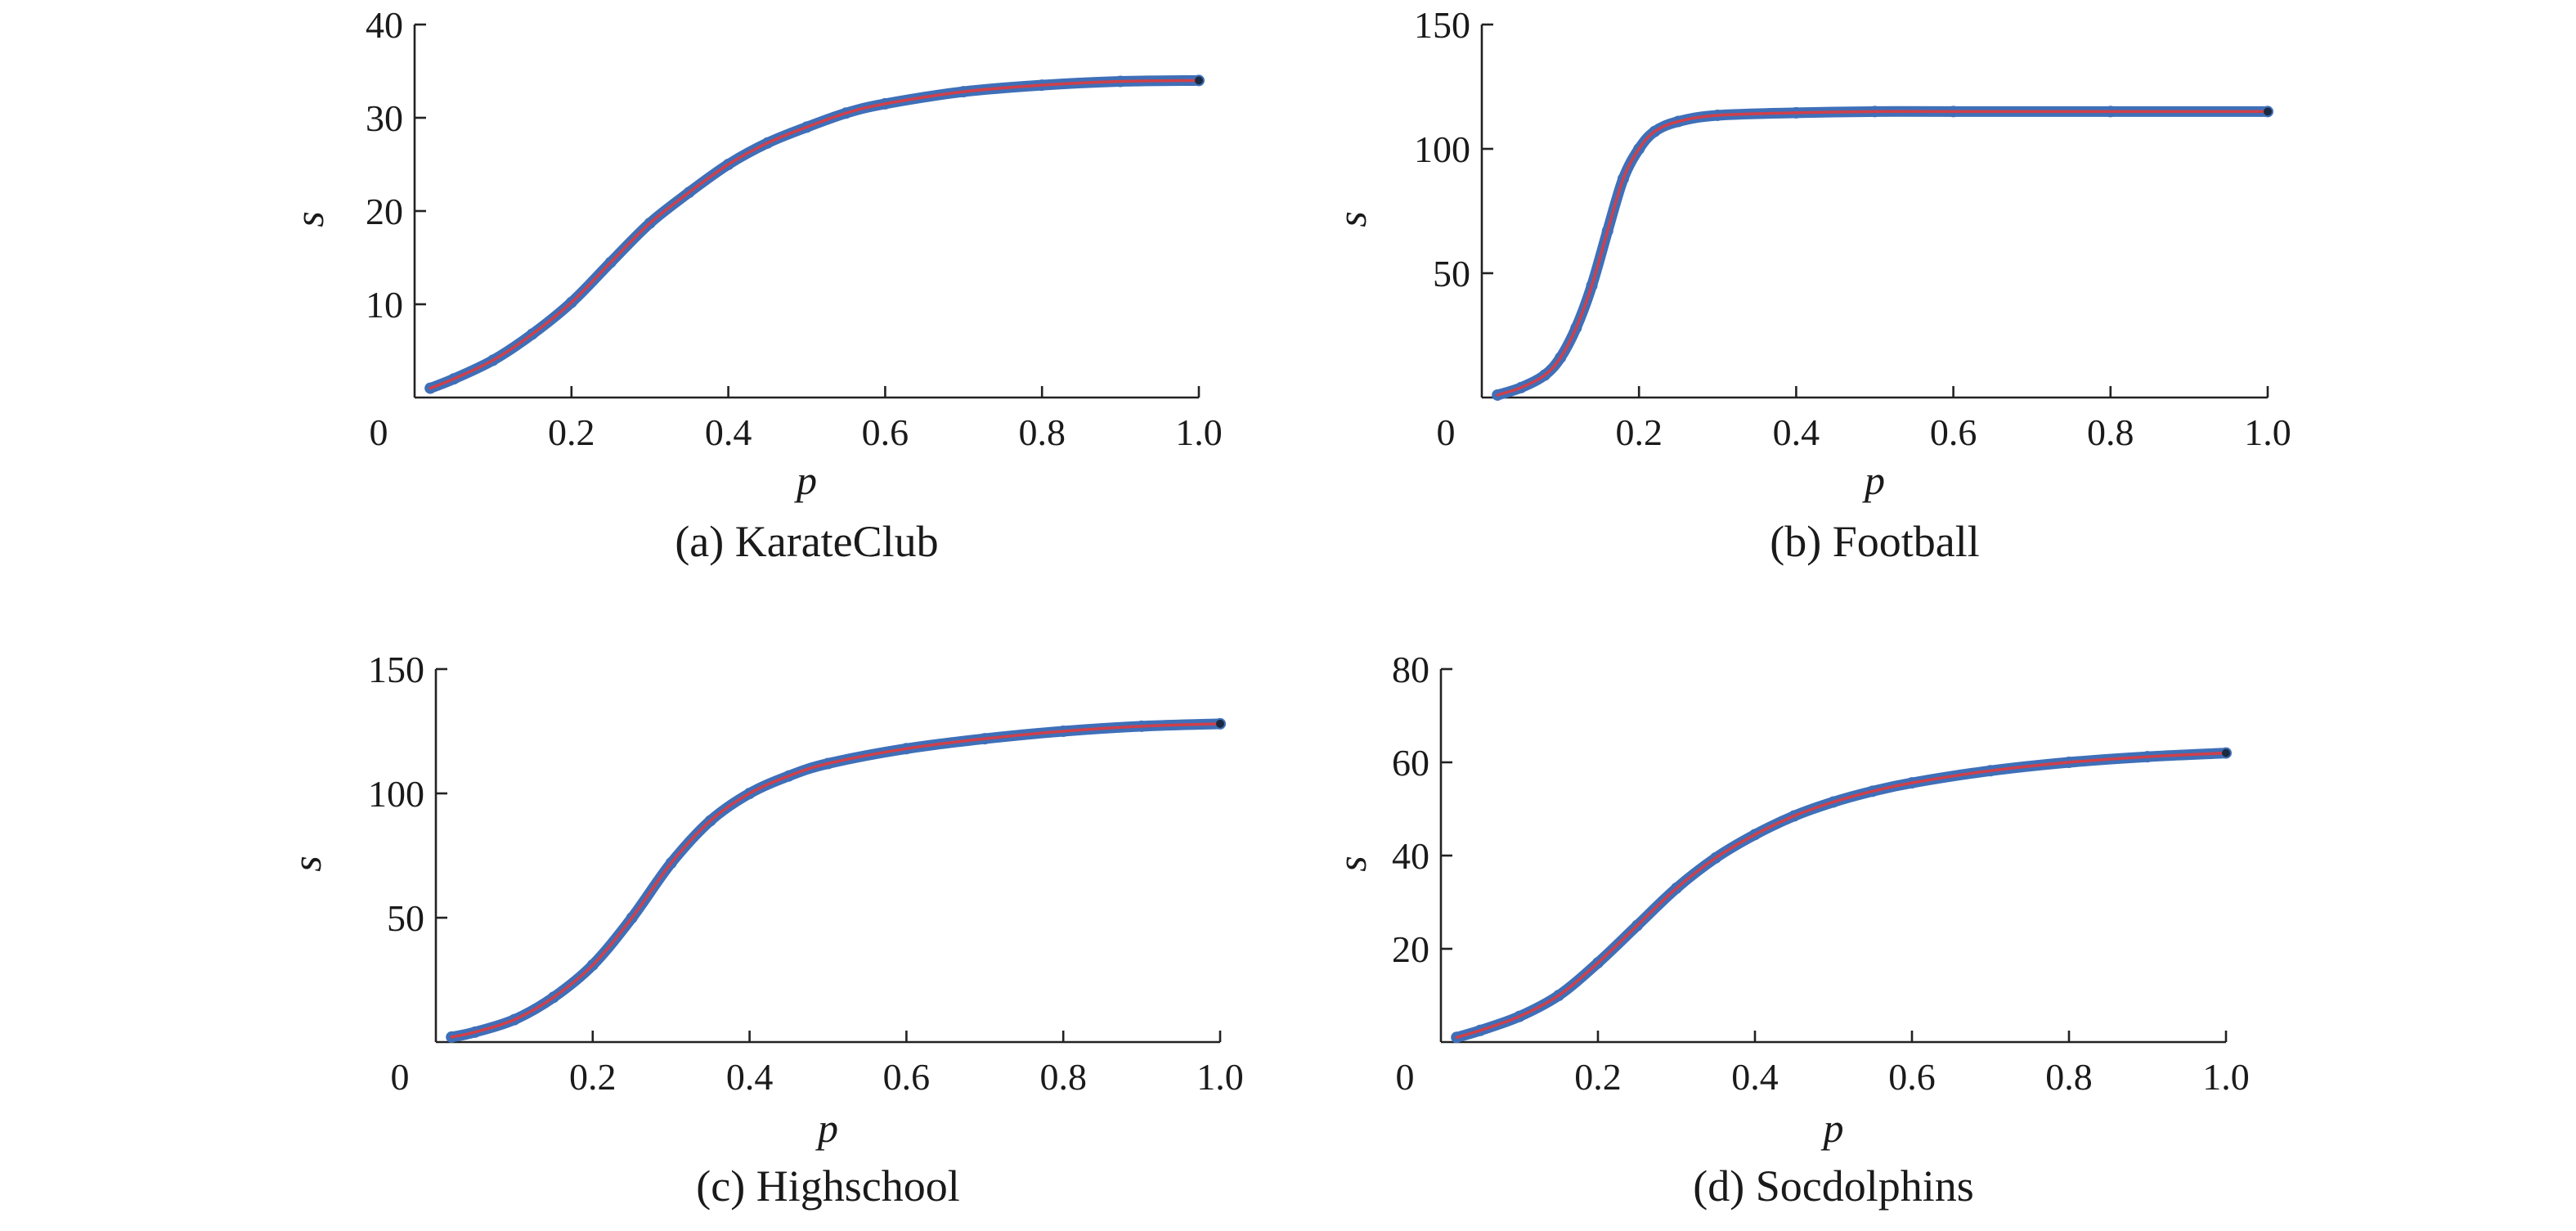 The image size is (2576, 1231). Describe the element at coordinates (1874, 541) in the screenshot. I see `panel-caption: (b) Football` at that location.